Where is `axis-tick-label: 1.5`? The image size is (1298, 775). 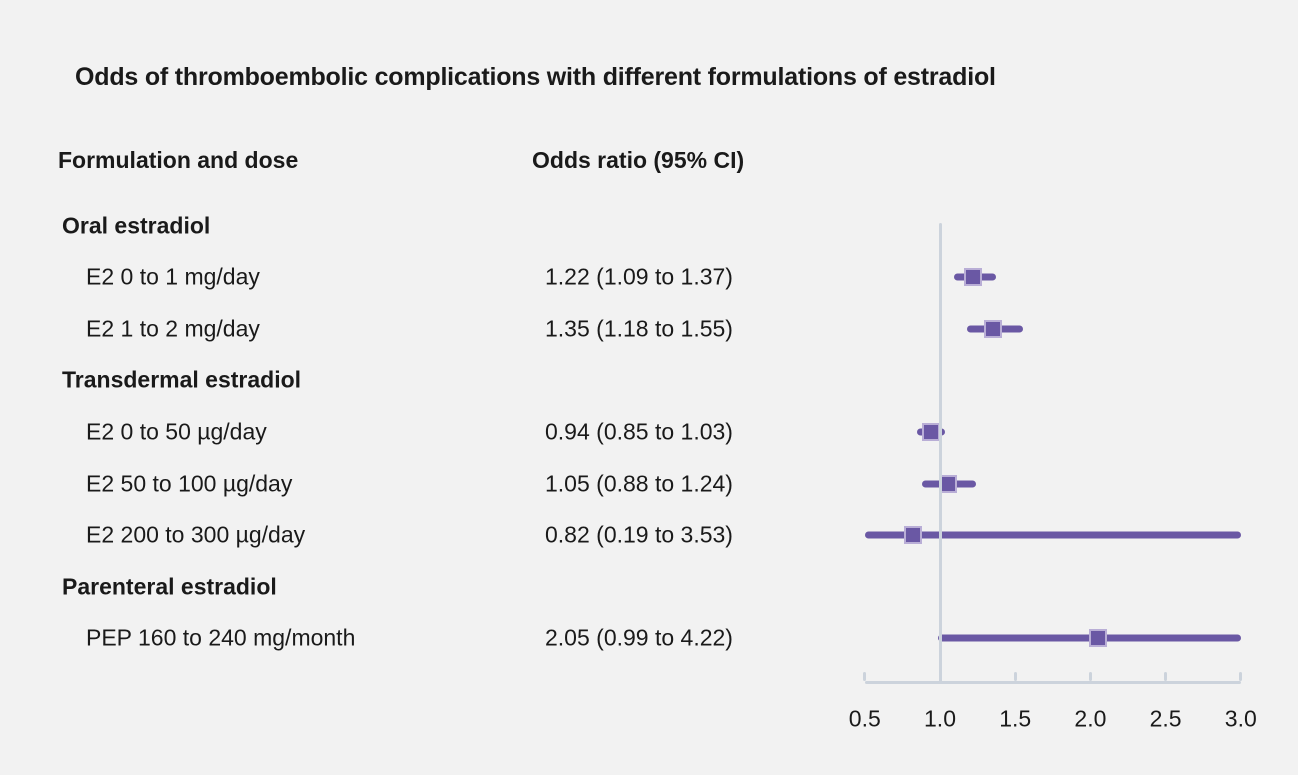 axis-tick-label: 1.5 is located at coordinates (1015, 718).